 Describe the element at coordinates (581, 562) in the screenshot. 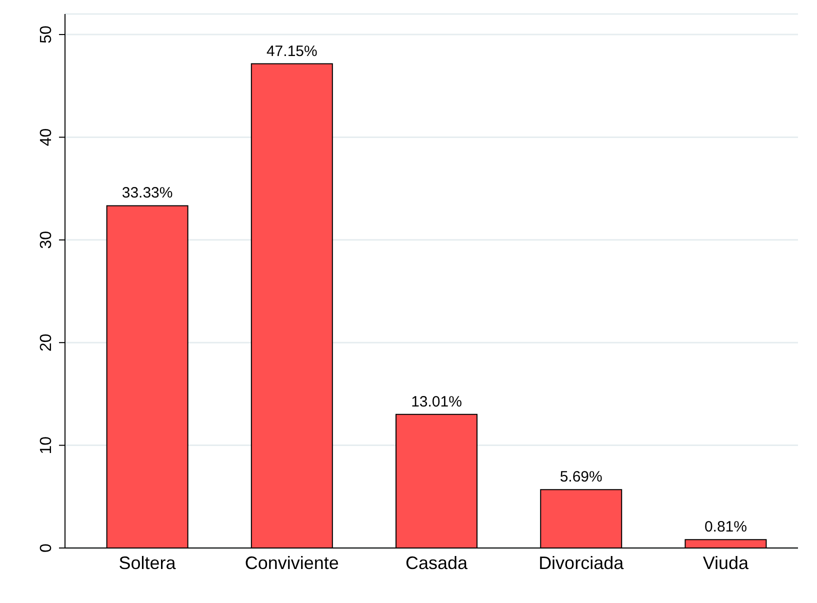

I see `x-tick-label: Divorciada` at that location.